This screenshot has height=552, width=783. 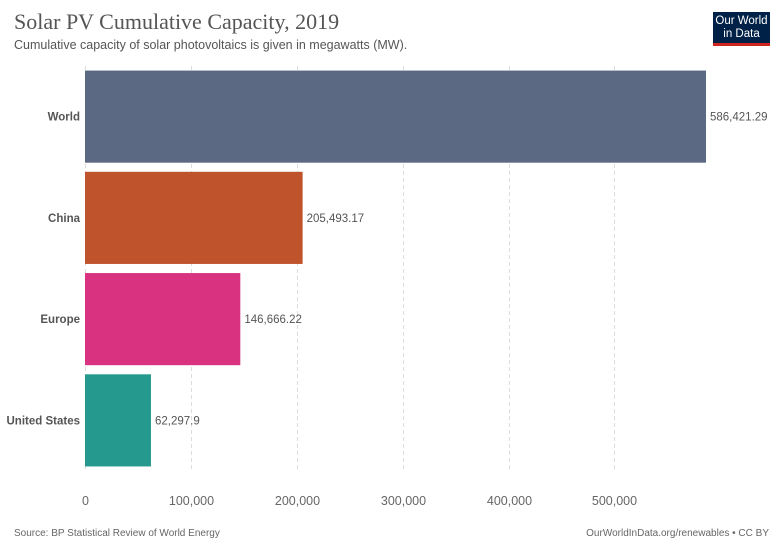 What do you see at coordinates (85, 501) in the screenshot?
I see `x-tick-label: 0` at bounding box center [85, 501].